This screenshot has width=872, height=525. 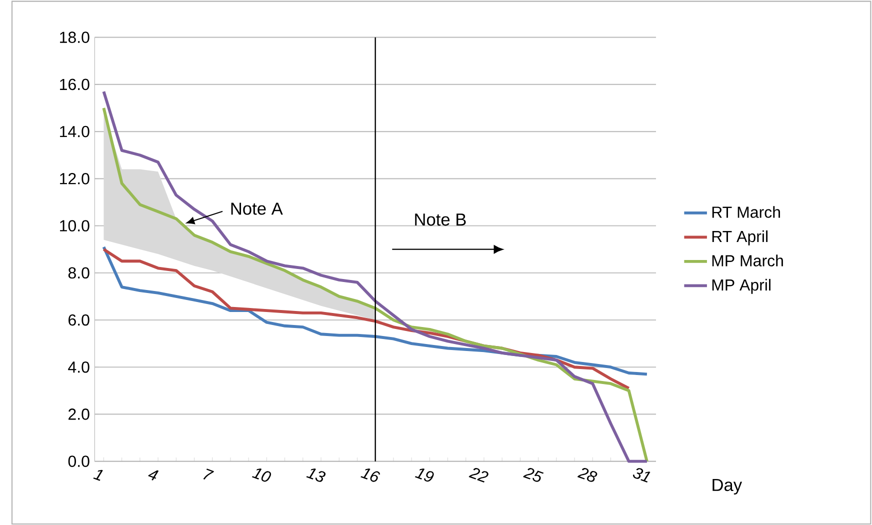 I want to click on x-tick-label: 13, so click(x=316, y=475).